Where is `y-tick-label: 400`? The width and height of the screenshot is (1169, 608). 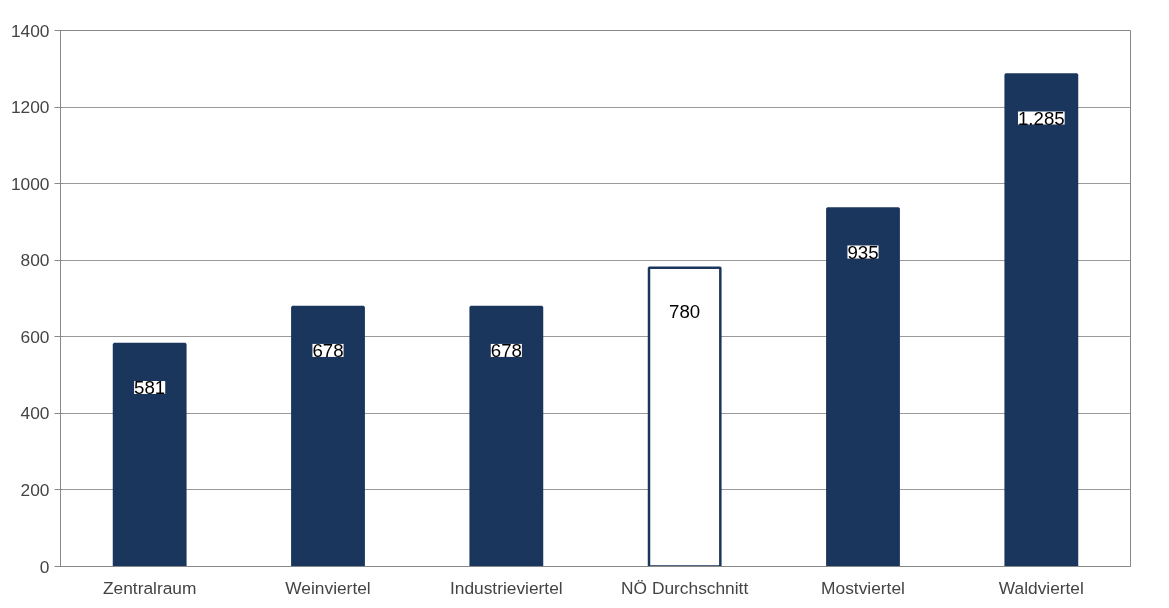 y-tick-label: 400 is located at coordinates (35, 413).